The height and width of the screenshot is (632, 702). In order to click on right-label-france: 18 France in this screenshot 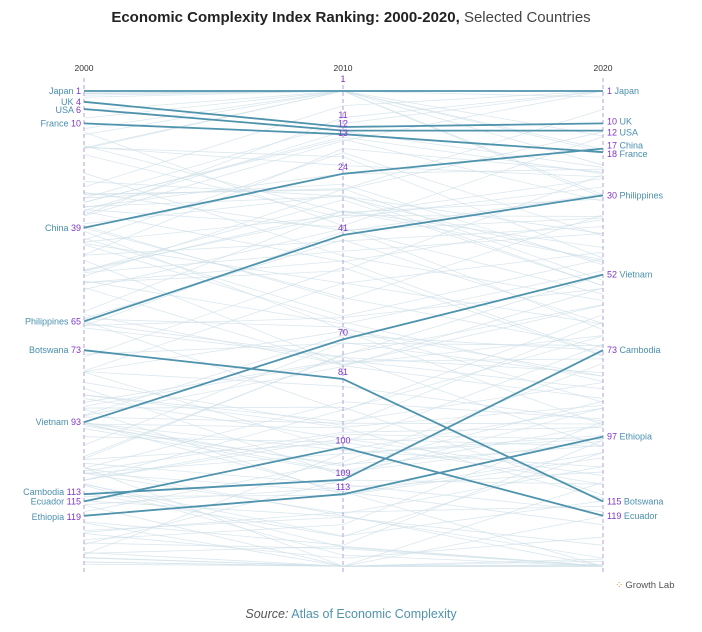, I will do `click(627, 154)`.